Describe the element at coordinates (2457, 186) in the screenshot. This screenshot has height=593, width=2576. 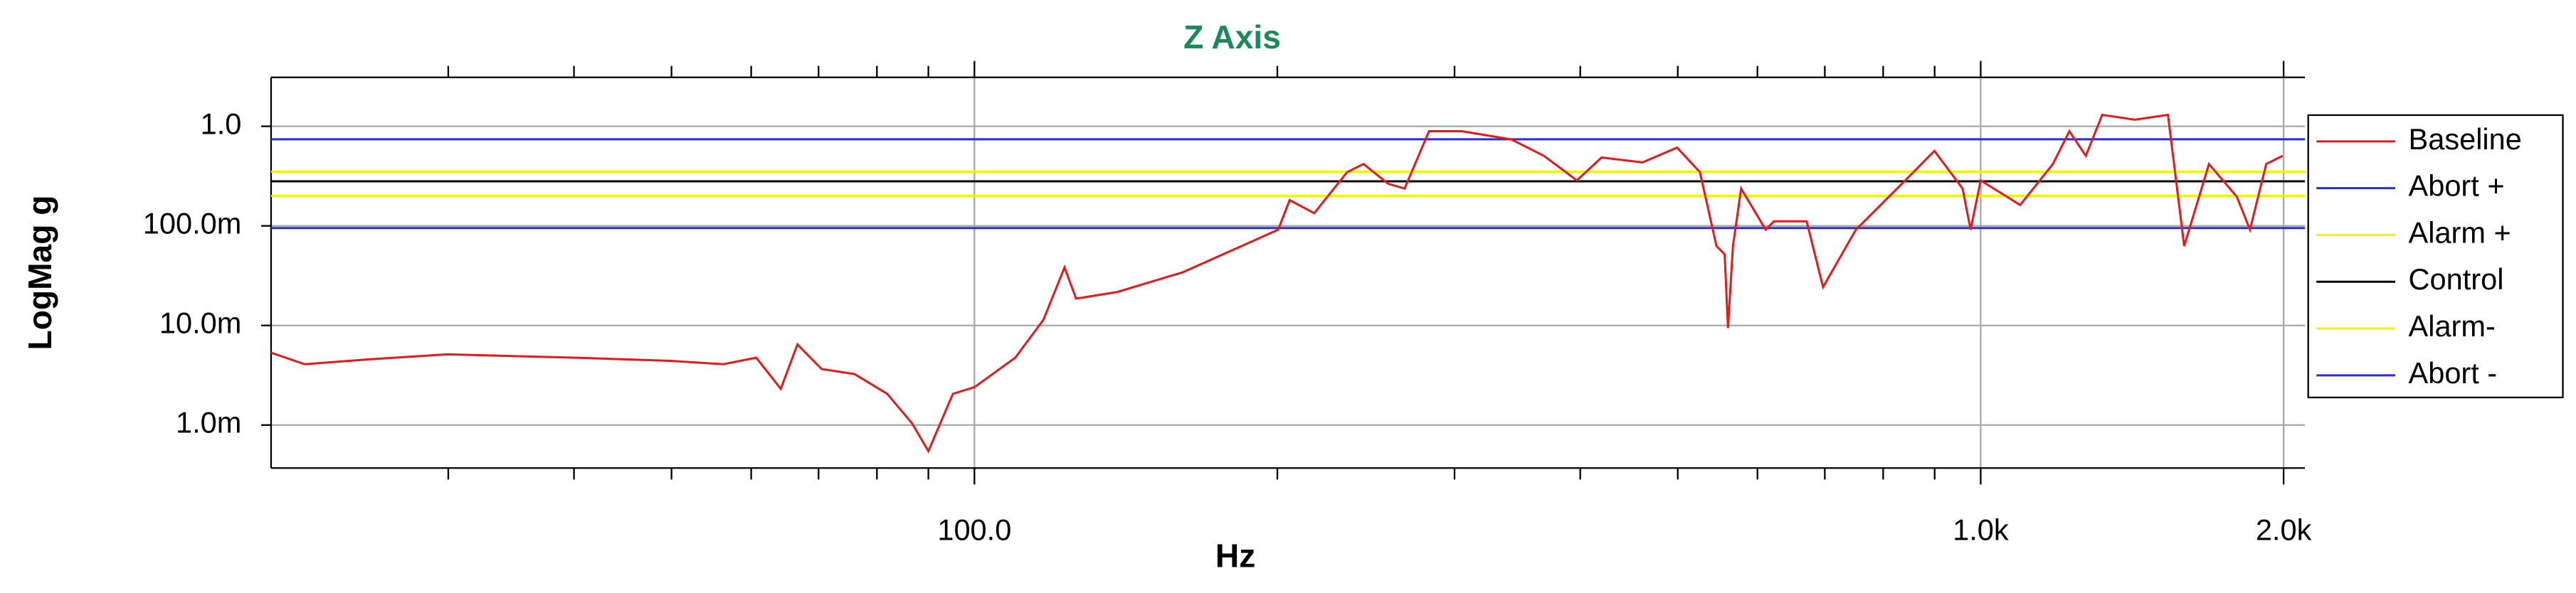
I see `legend-label: Abort +` at that location.